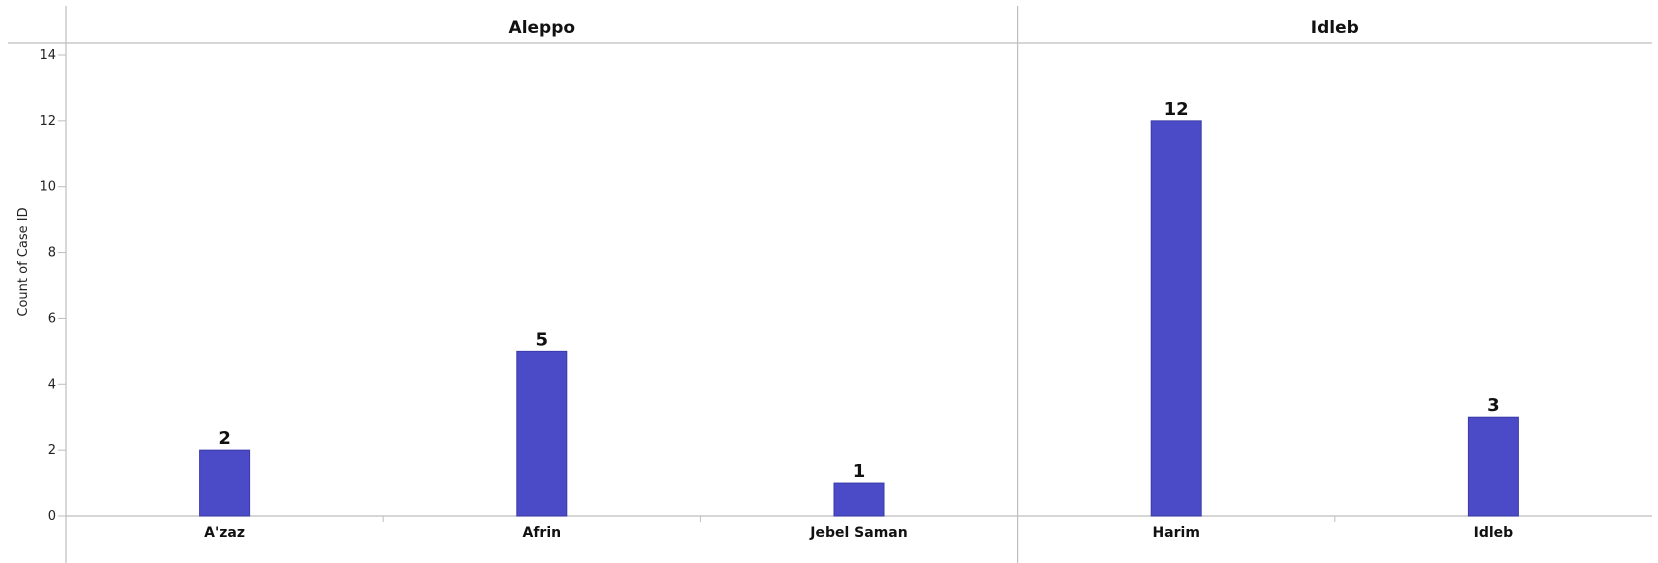 This screenshot has width=1658, height=563. What do you see at coordinates (541, 533) in the screenshot?
I see `x-category-label: Afrin` at bounding box center [541, 533].